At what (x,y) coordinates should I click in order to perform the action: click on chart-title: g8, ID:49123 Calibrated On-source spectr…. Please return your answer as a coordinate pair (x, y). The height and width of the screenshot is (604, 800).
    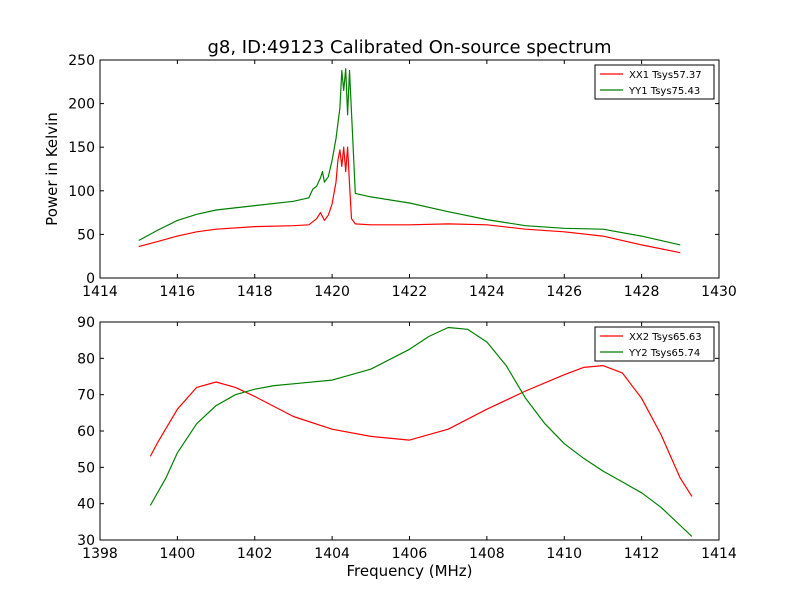
    Looking at the image, I should click on (409, 47).